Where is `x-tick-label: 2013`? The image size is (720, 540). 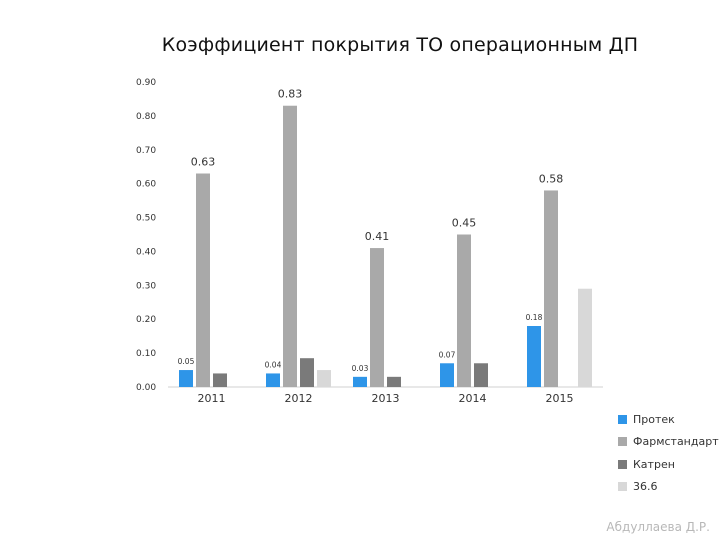 x-tick-label: 2013 is located at coordinates (386, 398).